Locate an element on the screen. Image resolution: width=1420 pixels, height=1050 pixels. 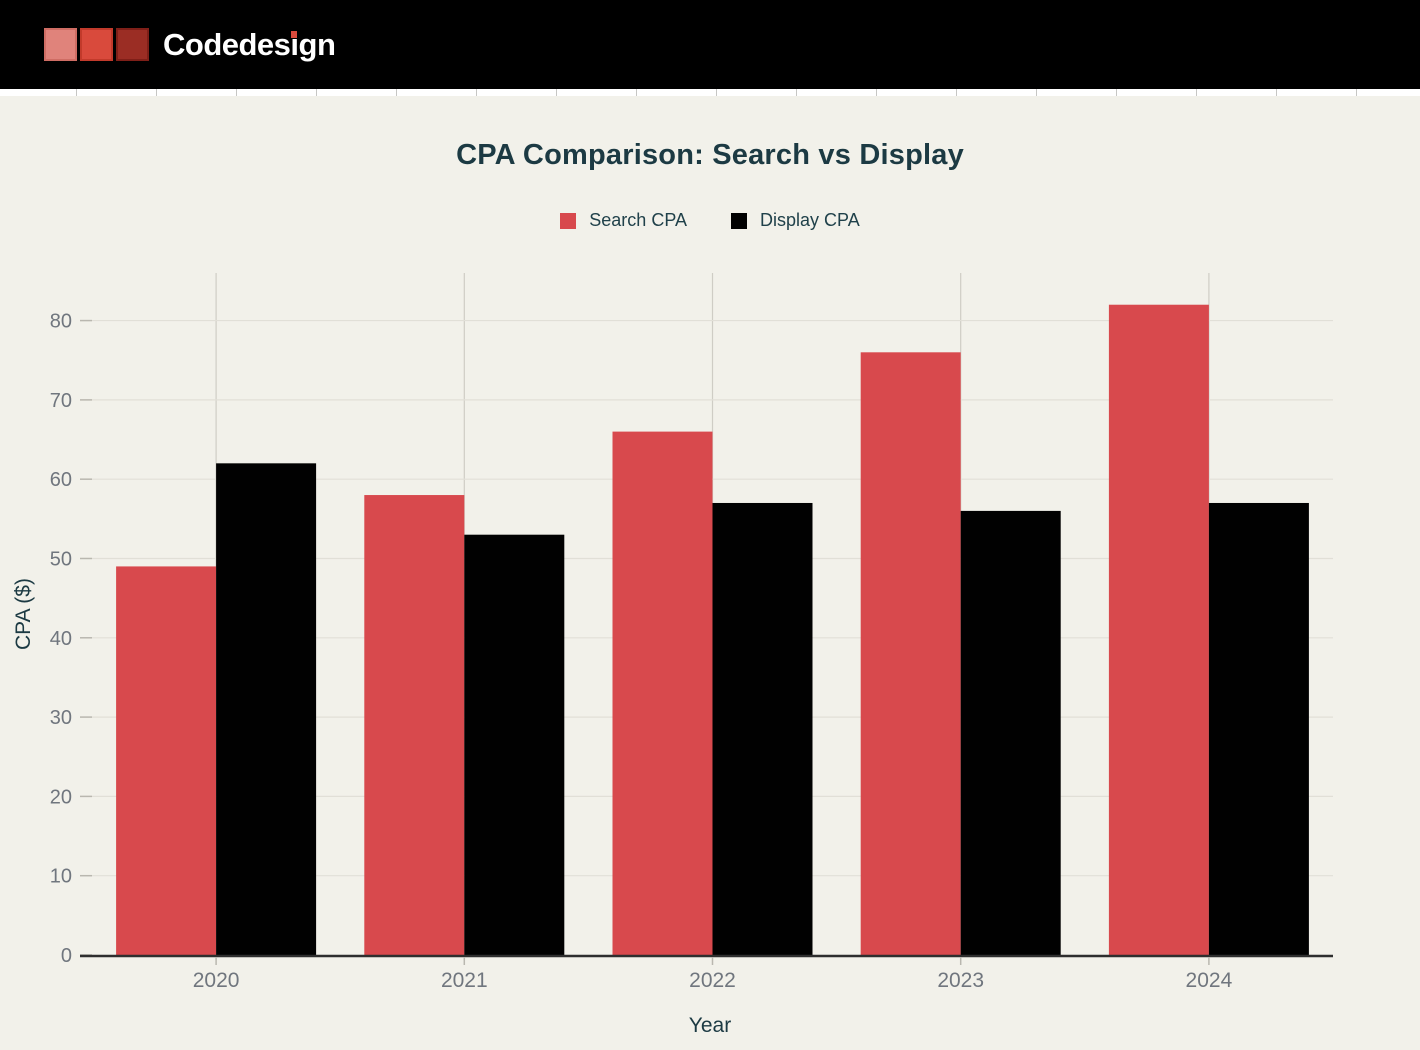
logo-squares-icon is located at coordinates (96, 44).